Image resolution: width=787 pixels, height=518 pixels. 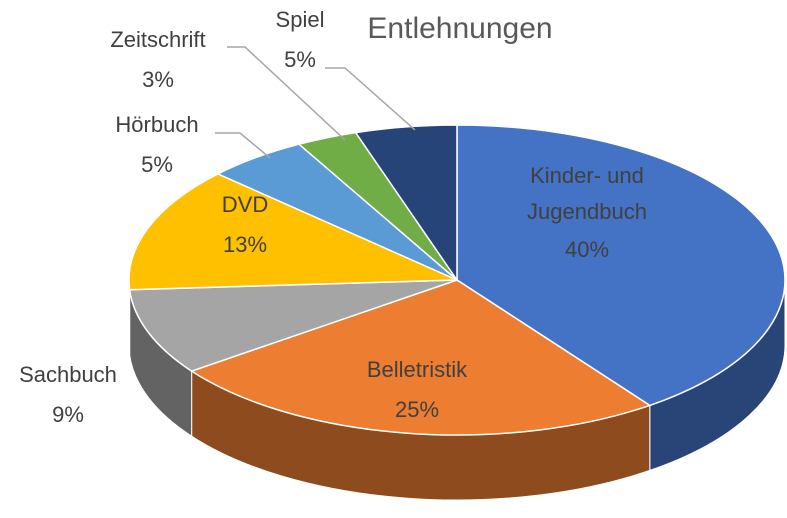 What do you see at coordinates (587, 249) in the screenshot?
I see `value-label: 40%` at bounding box center [587, 249].